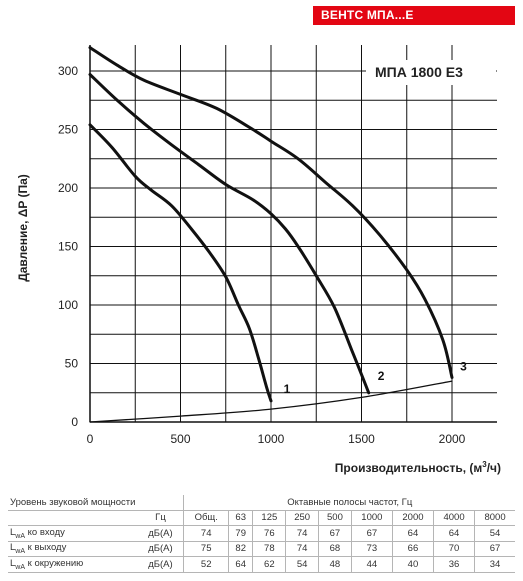 The image size is (523, 581). I want to click on y-tick-label: 0, so click(74, 422).